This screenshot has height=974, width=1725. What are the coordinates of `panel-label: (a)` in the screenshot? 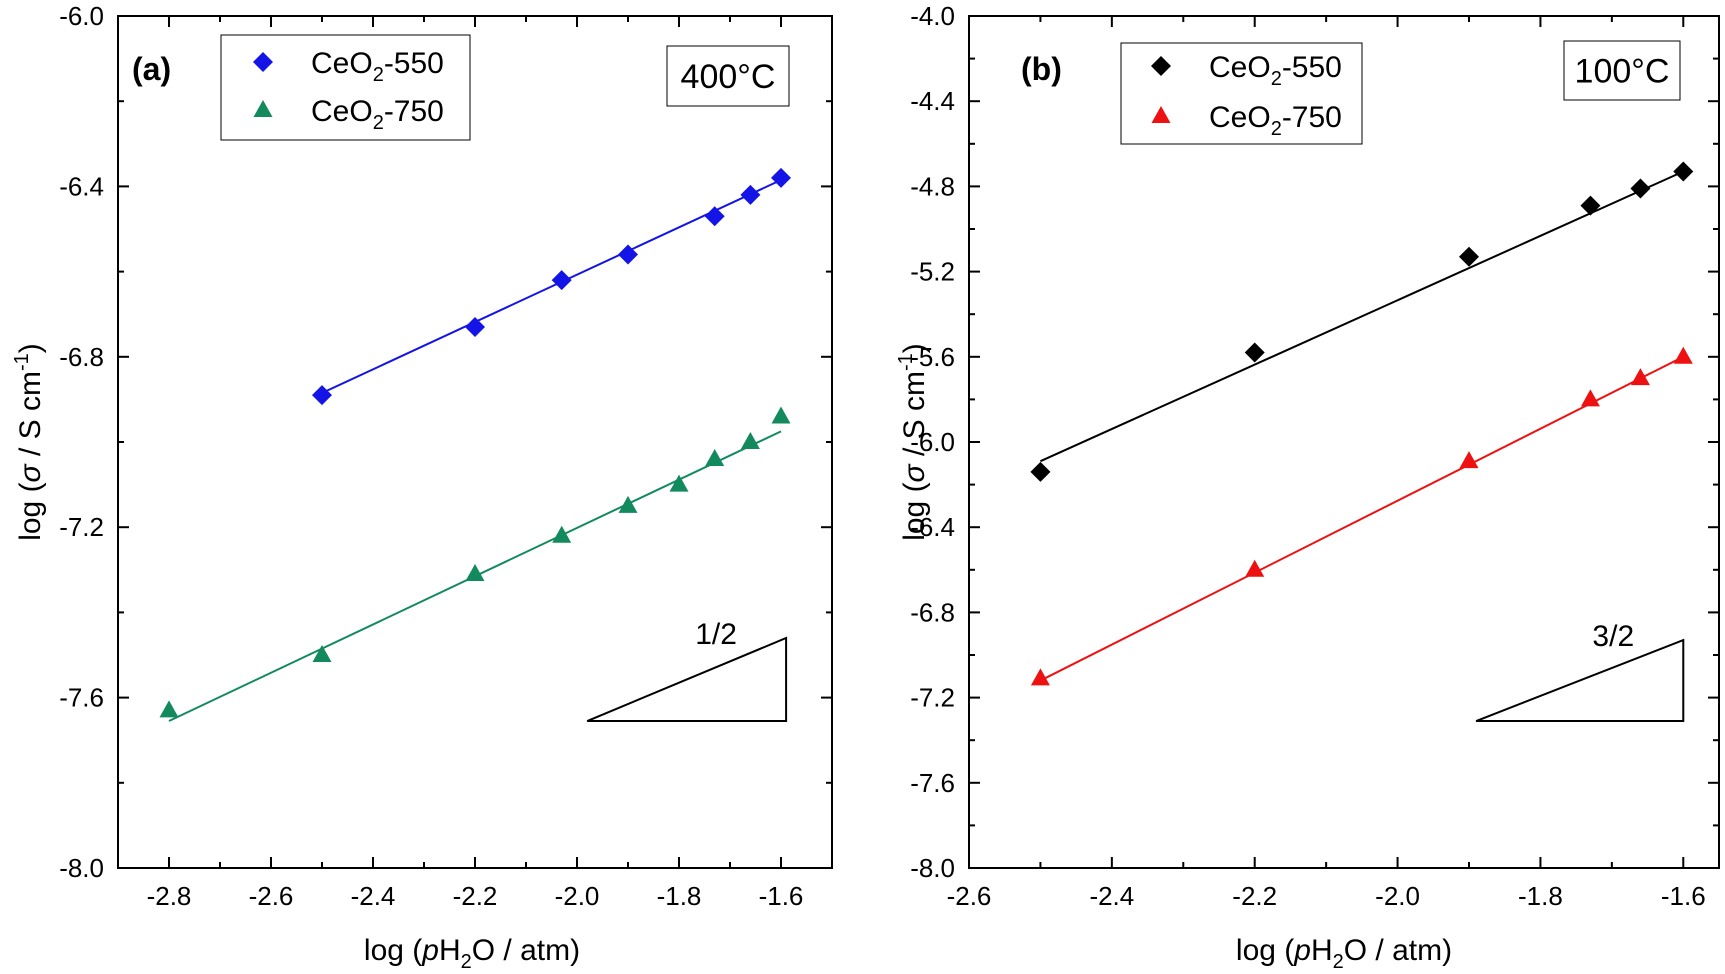 It's located at (151, 69).